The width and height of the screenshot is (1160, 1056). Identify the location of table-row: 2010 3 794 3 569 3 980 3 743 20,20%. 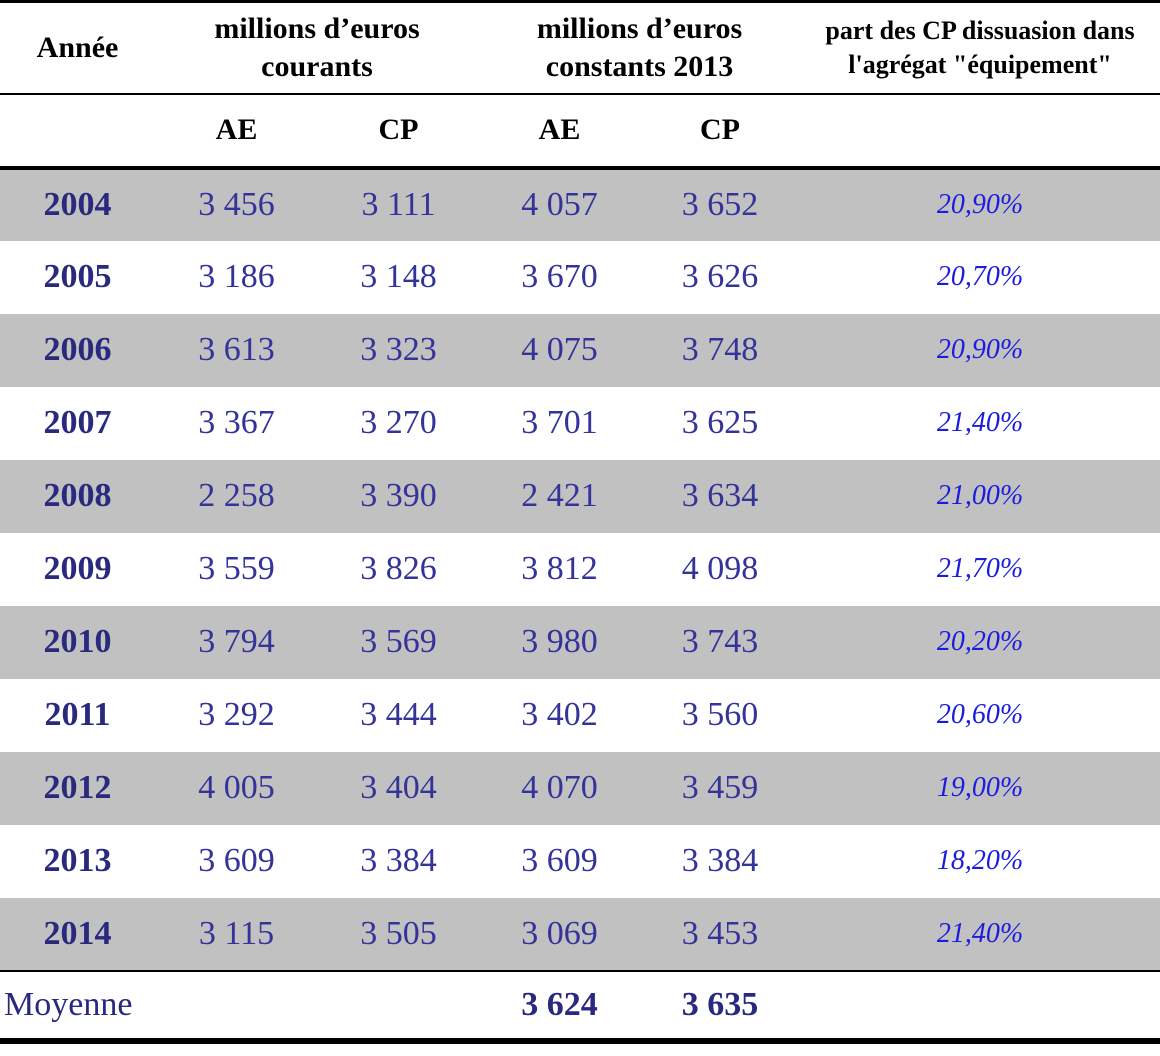
(580, 642).